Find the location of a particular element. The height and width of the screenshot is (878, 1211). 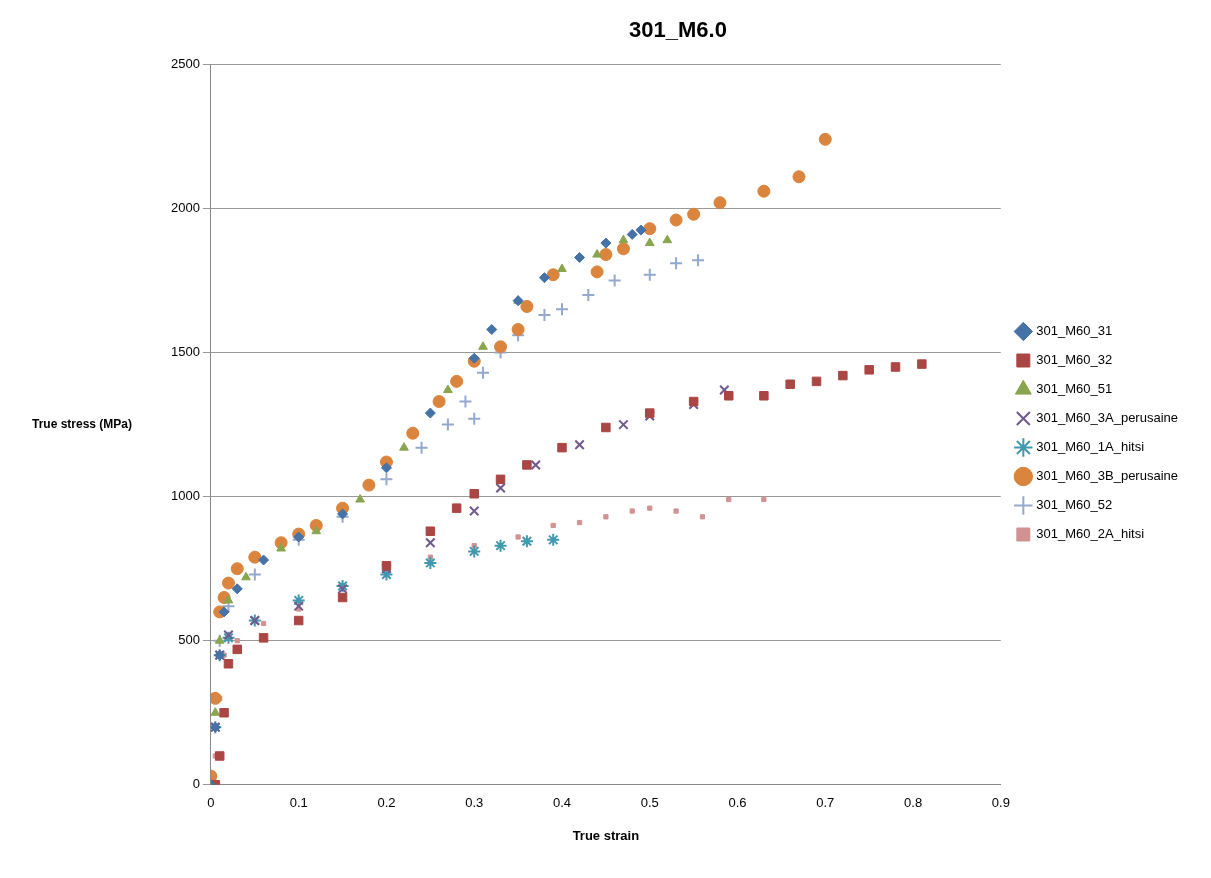

legend-label: 301_M60_51 is located at coordinates (1074, 389).